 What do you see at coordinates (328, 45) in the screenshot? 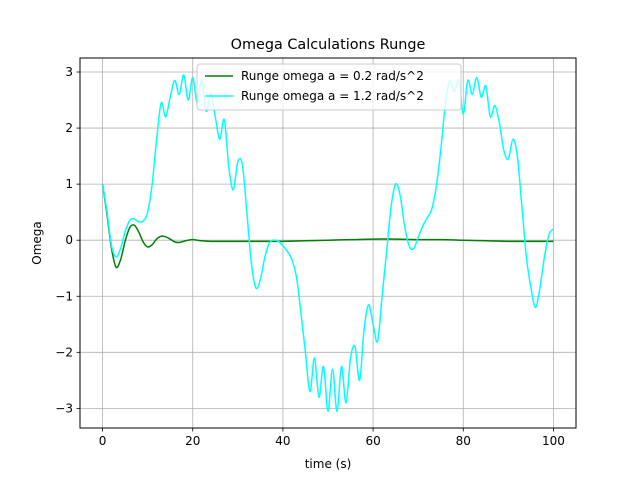
I see `chart-title: Omega Calculations Runge` at bounding box center [328, 45].